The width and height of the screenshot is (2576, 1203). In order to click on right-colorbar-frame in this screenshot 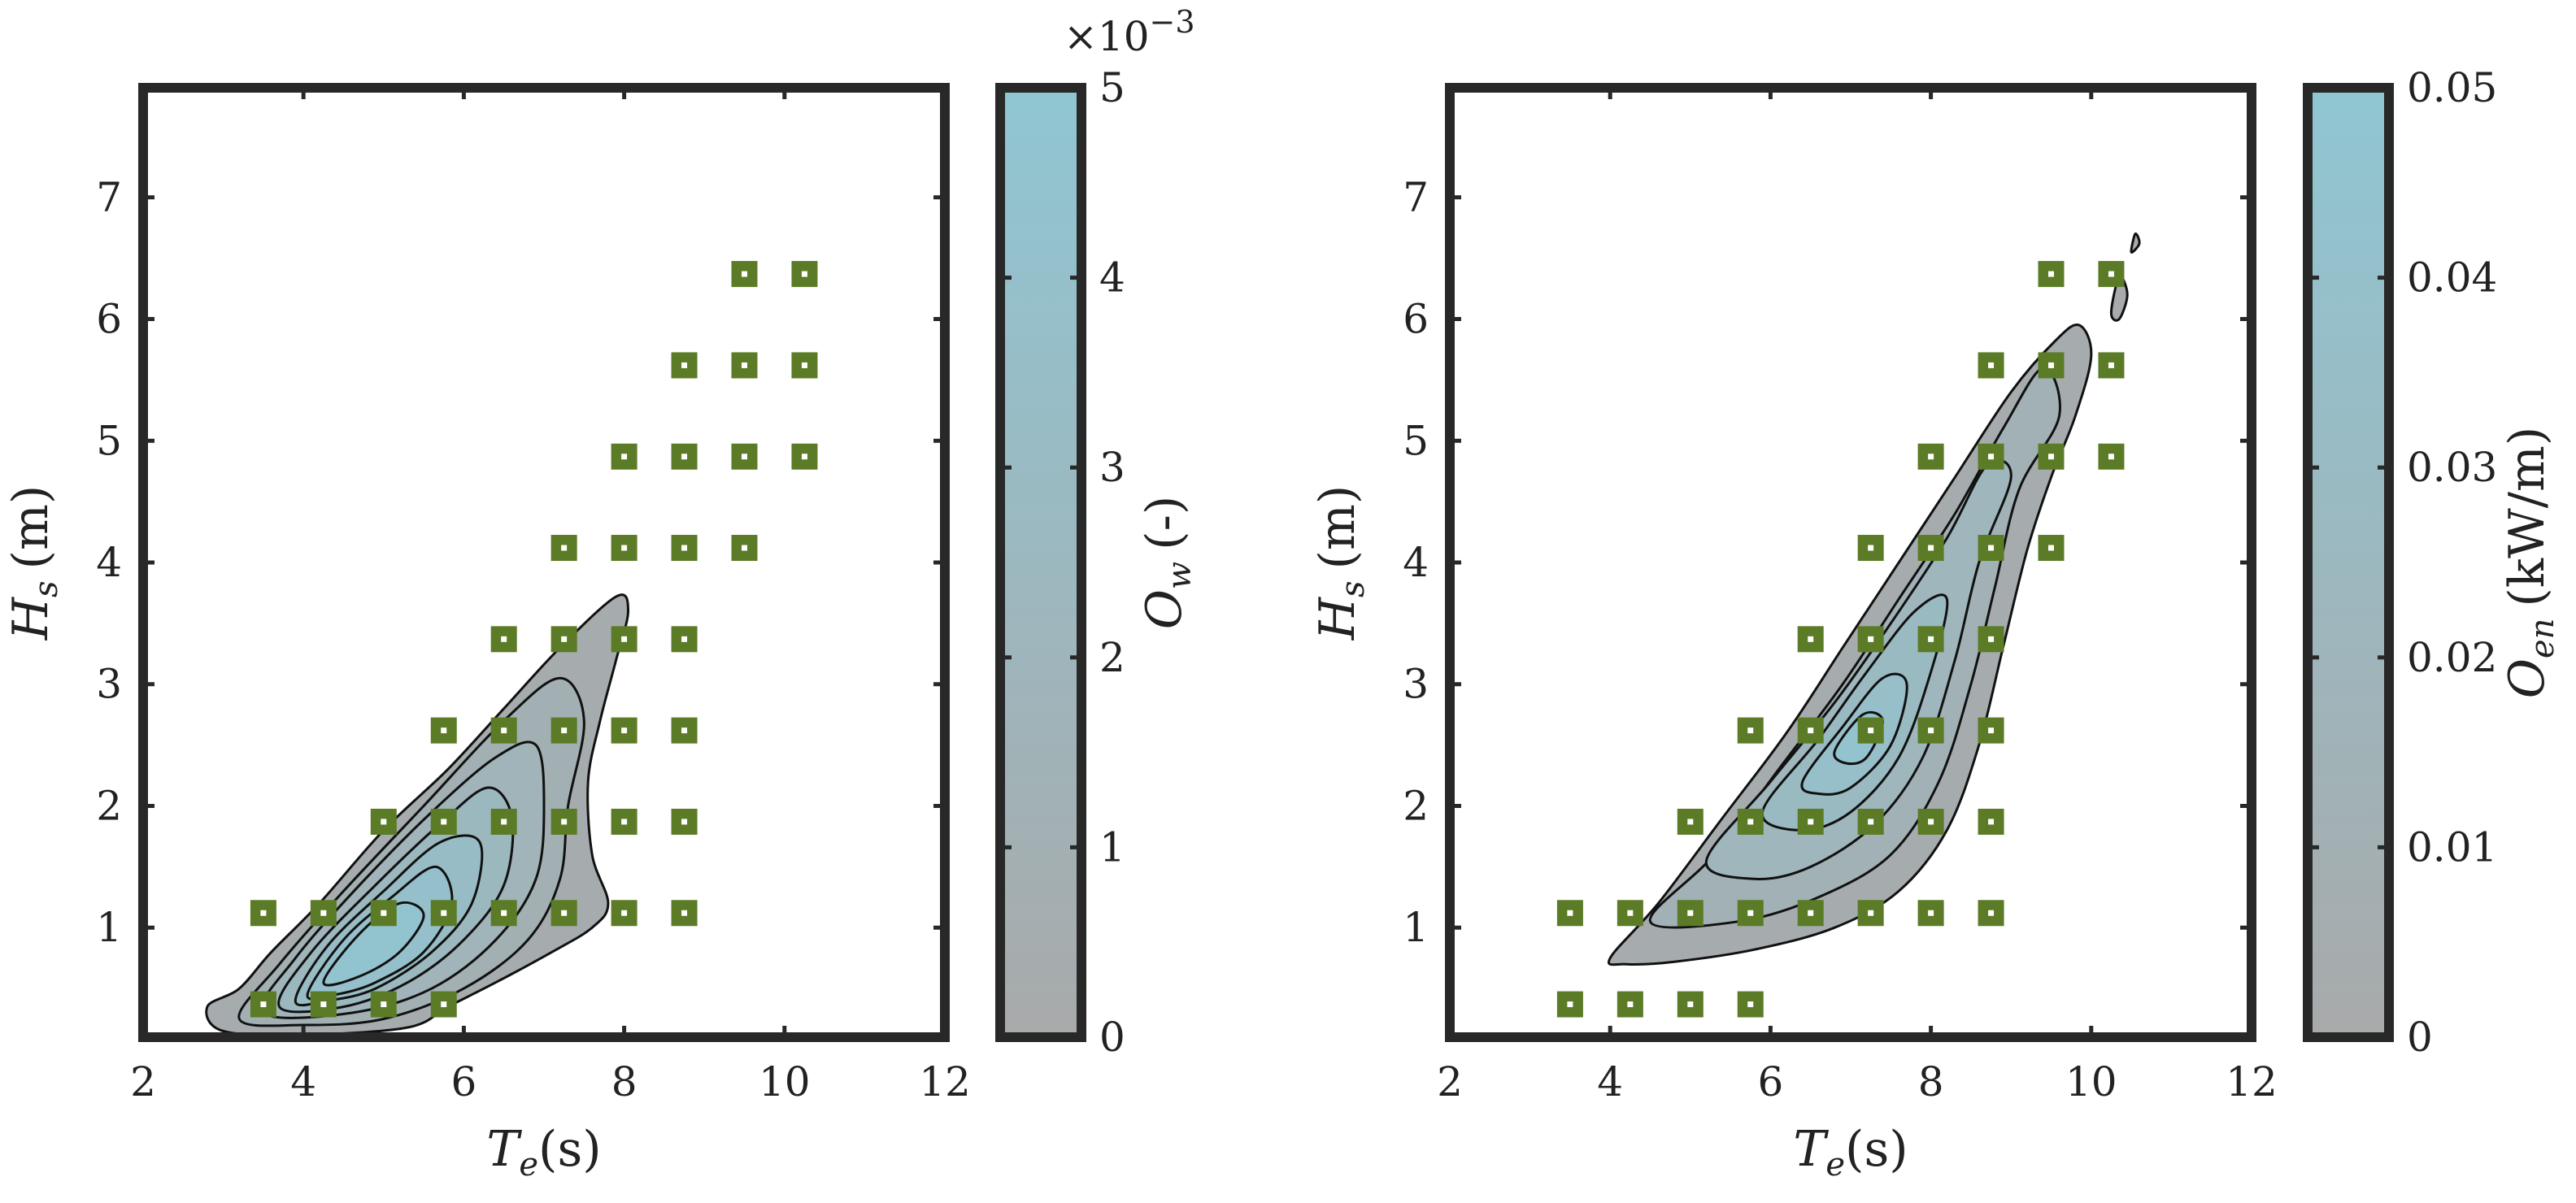, I will do `click(2348, 562)`.